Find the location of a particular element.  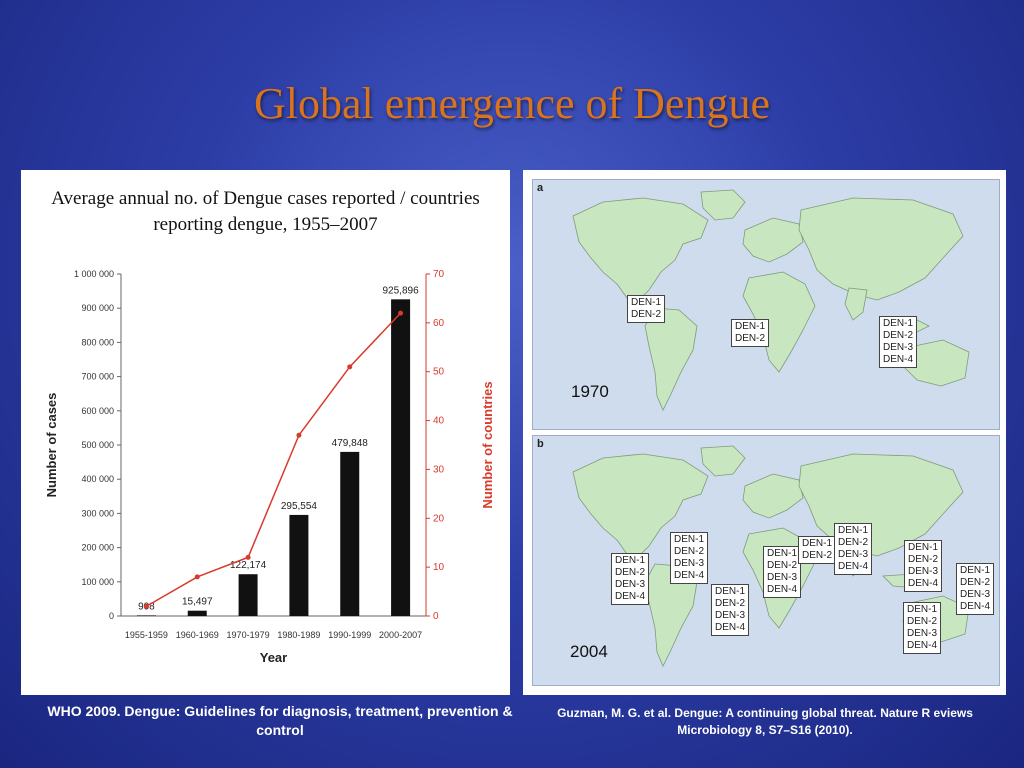

land-africa is located at coordinates (779, 322).